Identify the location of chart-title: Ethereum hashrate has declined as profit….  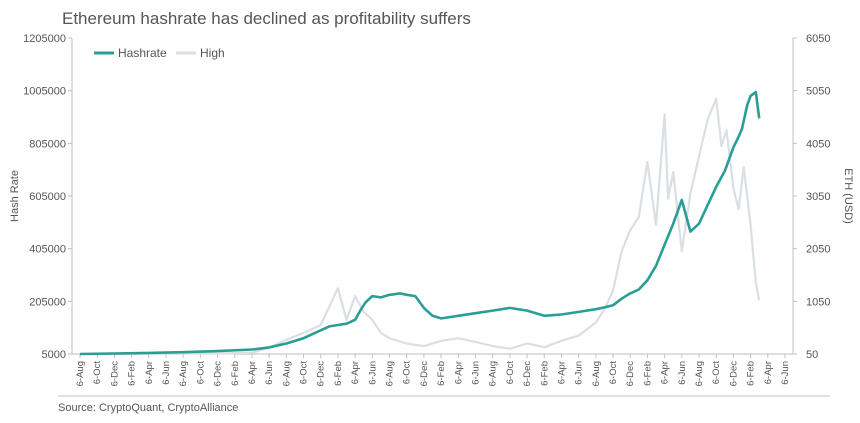
(266, 18).